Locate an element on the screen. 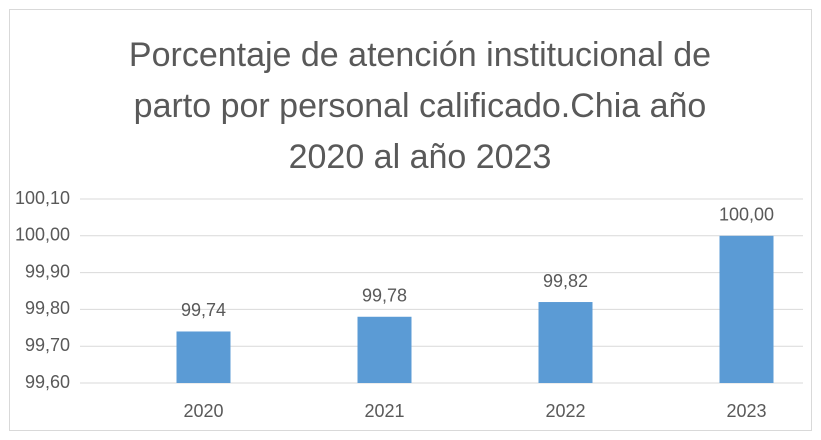 The image size is (821, 440). y-tick-label: 100,10 is located at coordinates (42, 198).